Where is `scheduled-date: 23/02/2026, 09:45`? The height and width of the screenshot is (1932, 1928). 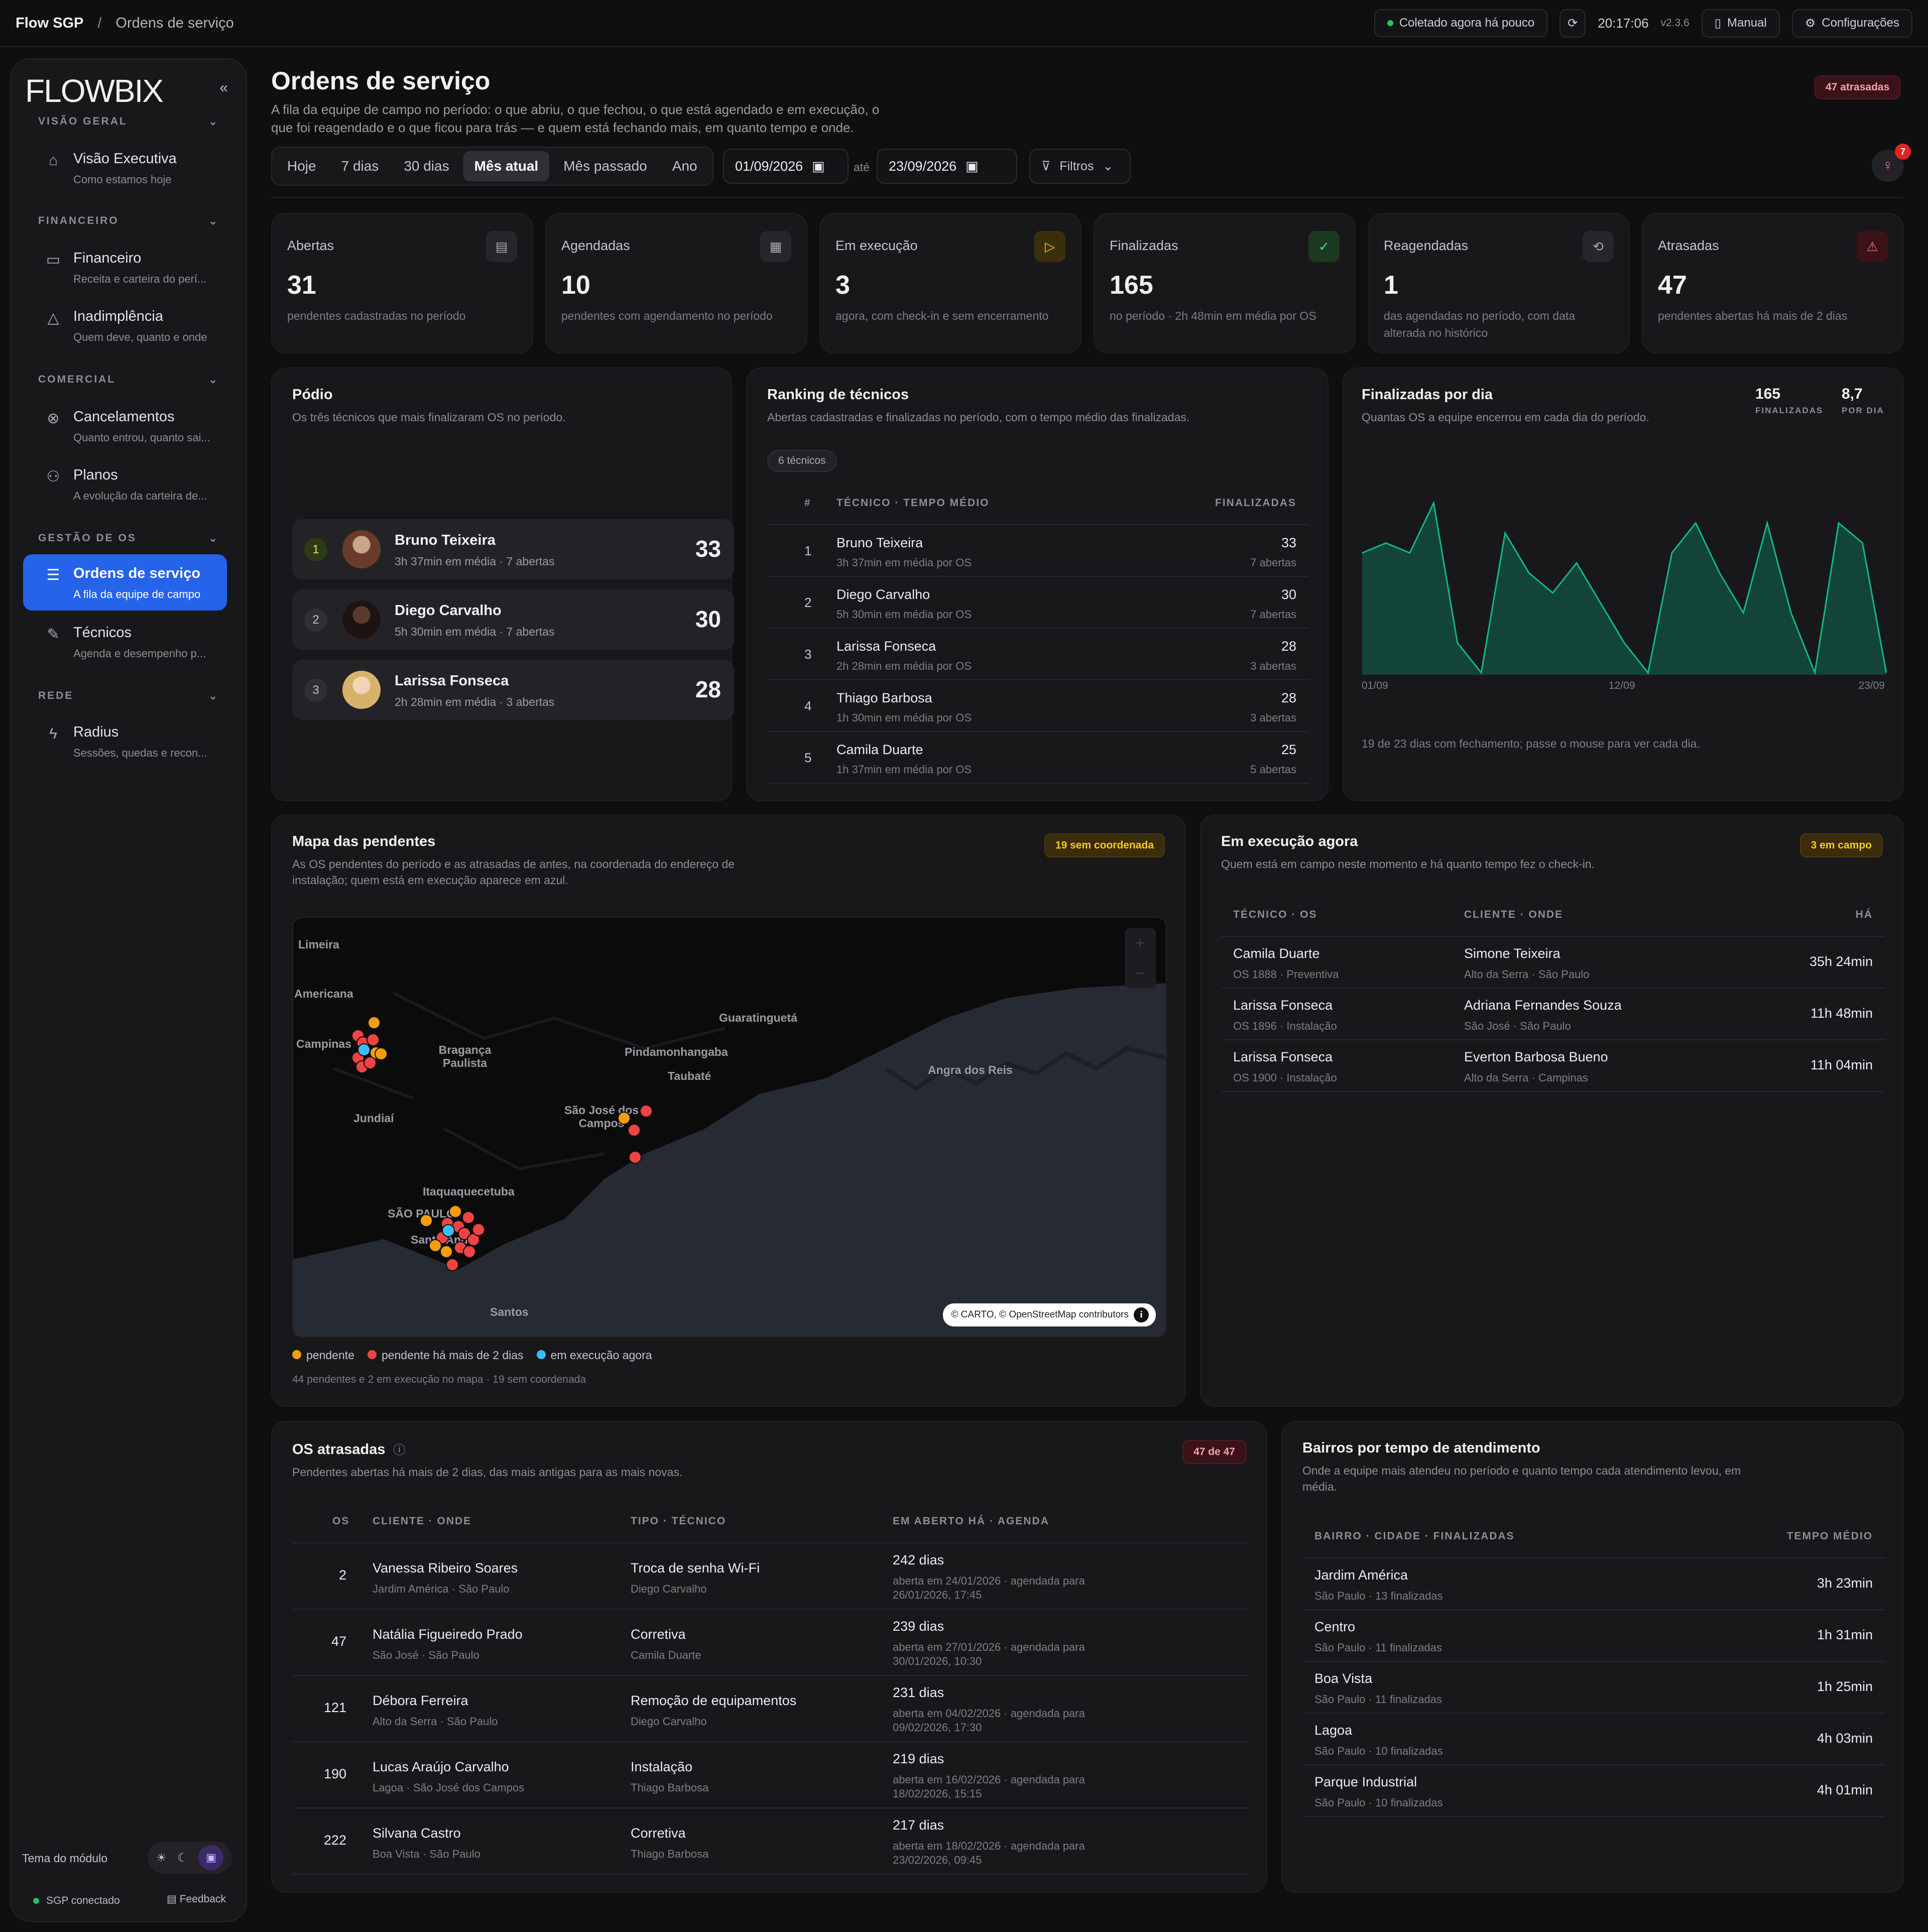 scheduled-date: 23/02/2026, 09:45 is located at coordinates (937, 1860).